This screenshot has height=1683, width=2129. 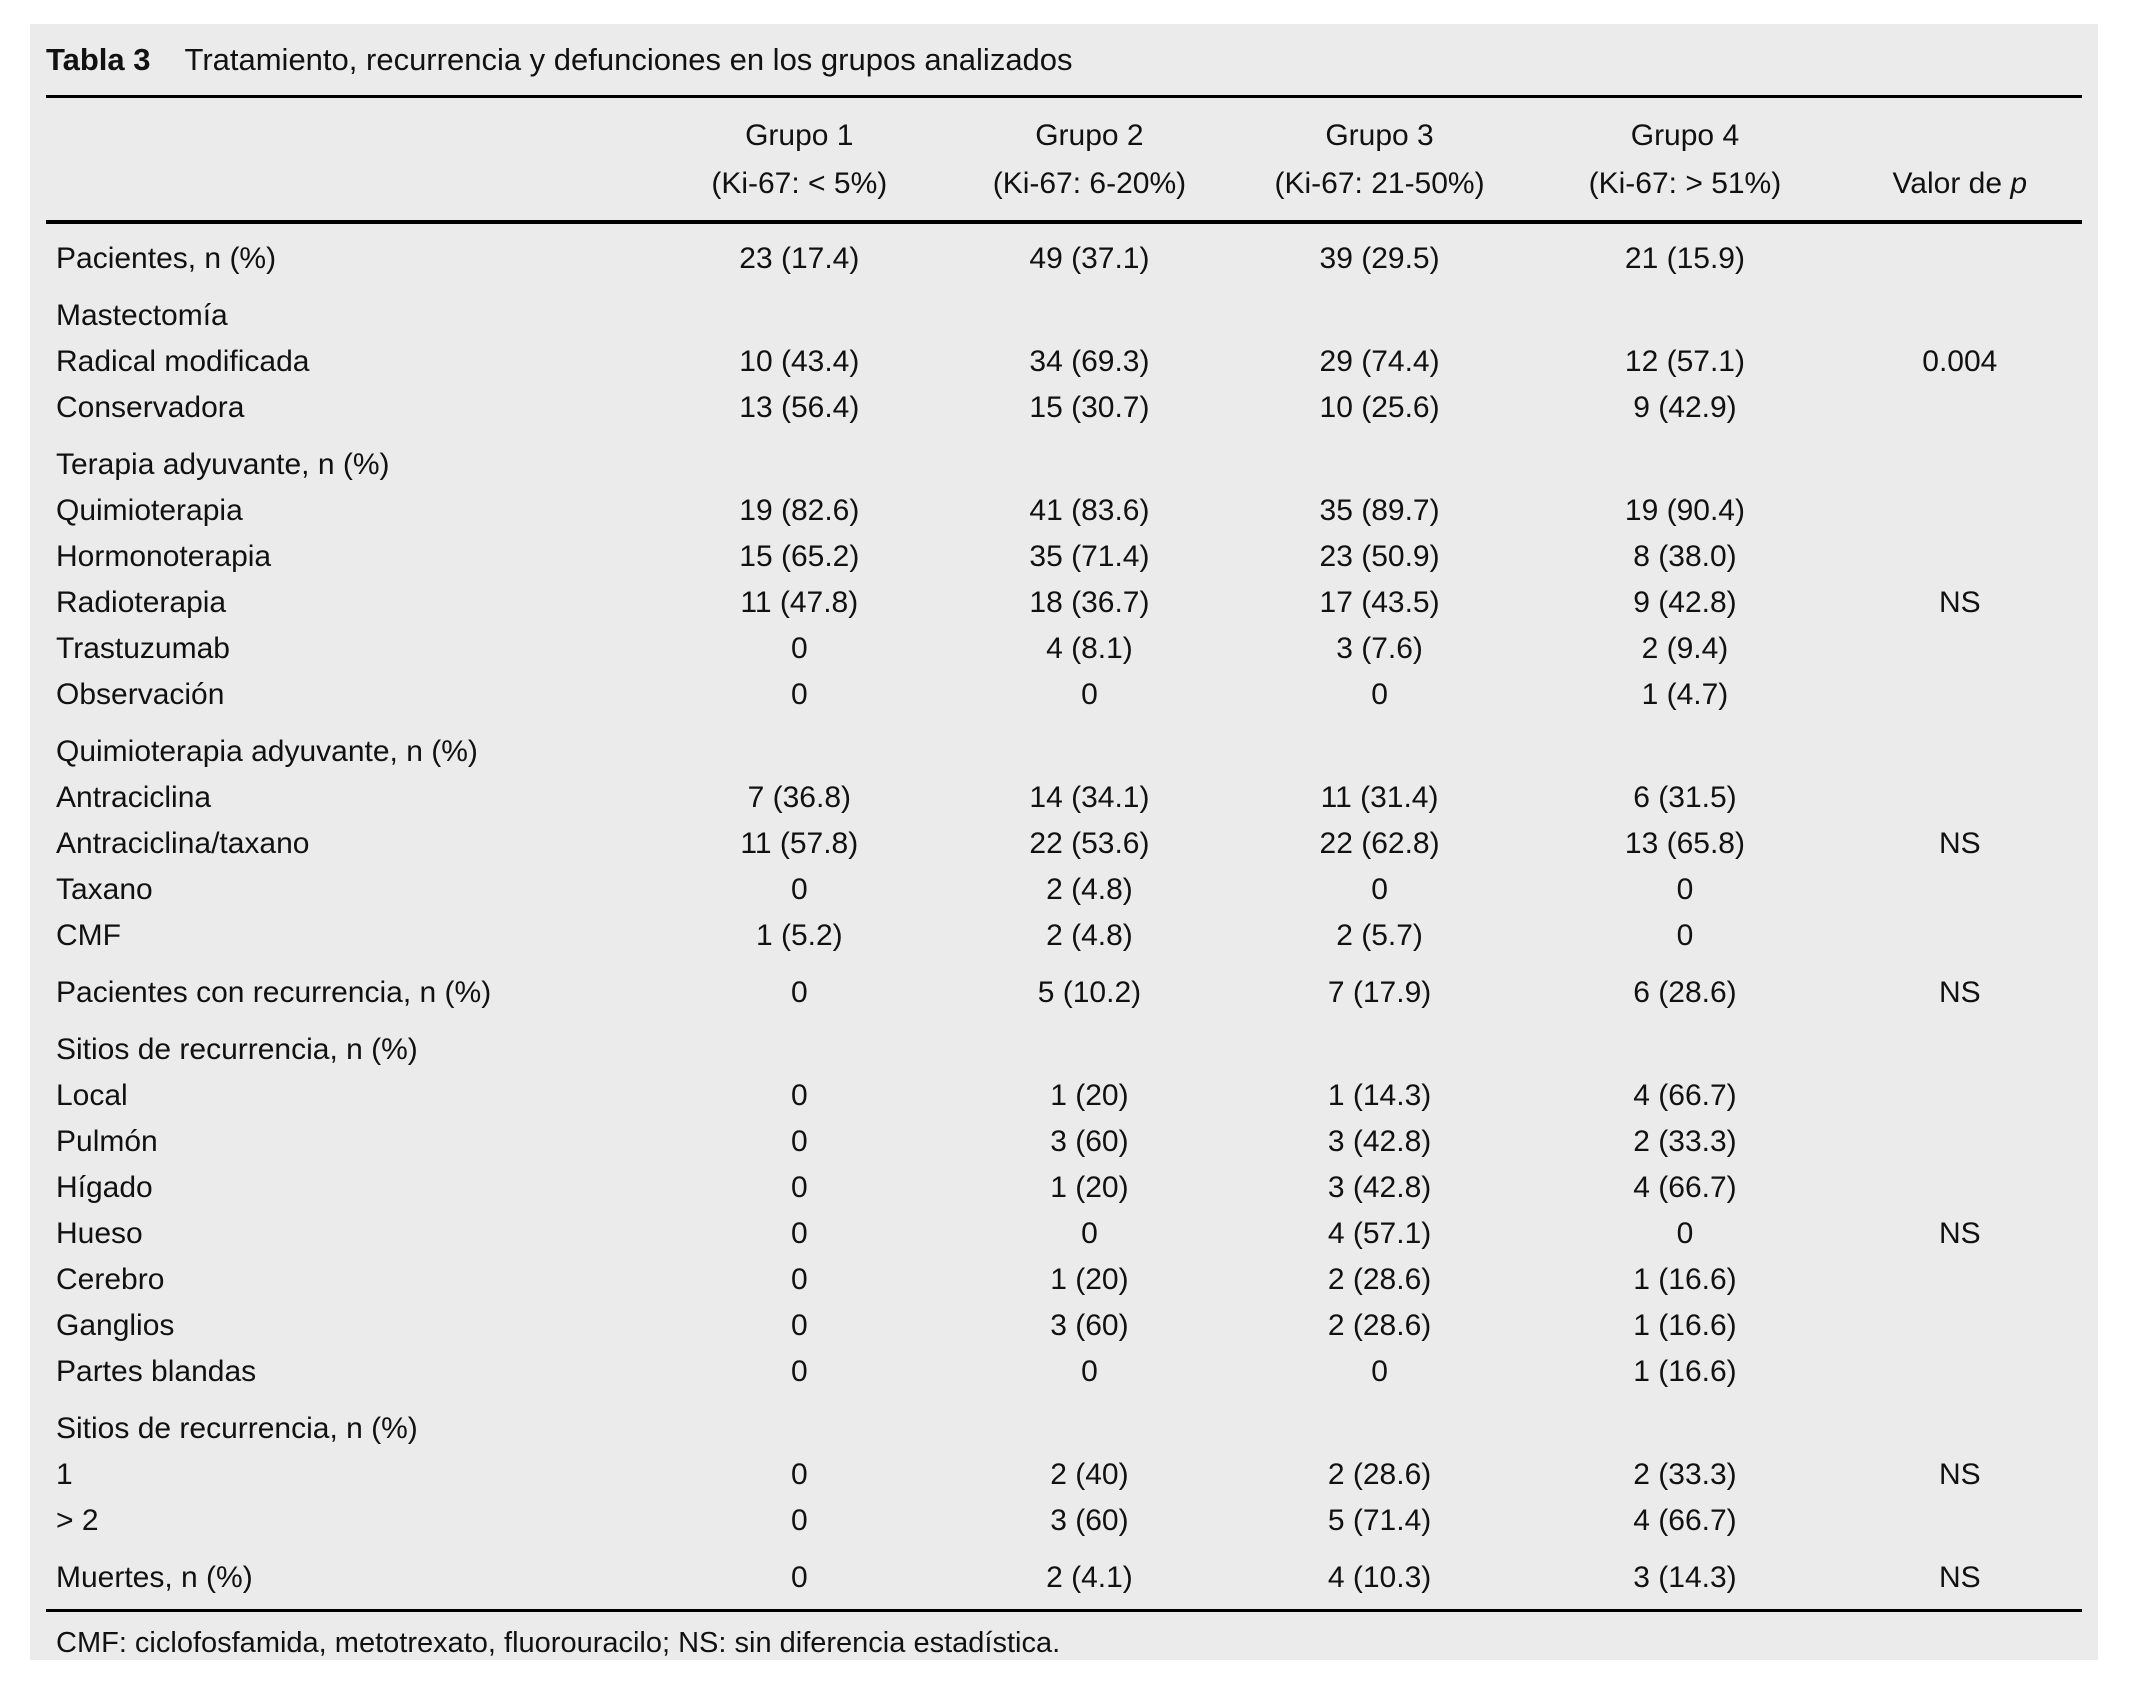 What do you see at coordinates (1379, 602) in the screenshot?
I see `cell-group3: 17 (43.5)` at bounding box center [1379, 602].